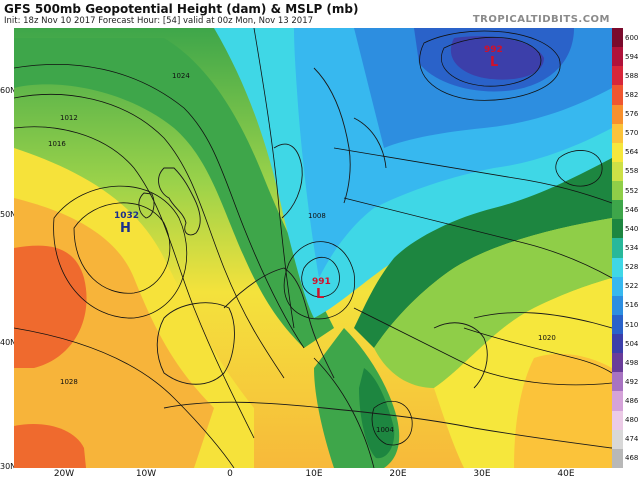 The image size is (640, 480). What do you see at coordinates (122, 248) in the screenshot?
I see `isobar-high-center` at bounding box center [122, 248].